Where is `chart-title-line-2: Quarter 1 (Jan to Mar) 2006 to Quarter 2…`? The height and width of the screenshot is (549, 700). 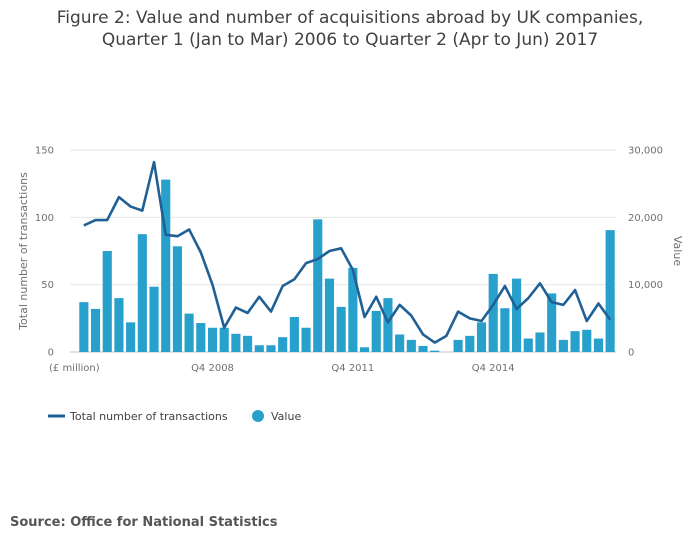 chart-title-line-2: Quarter 1 (Jan to Mar) 2006 to Quarter 2… is located at coordinates (350, 40).